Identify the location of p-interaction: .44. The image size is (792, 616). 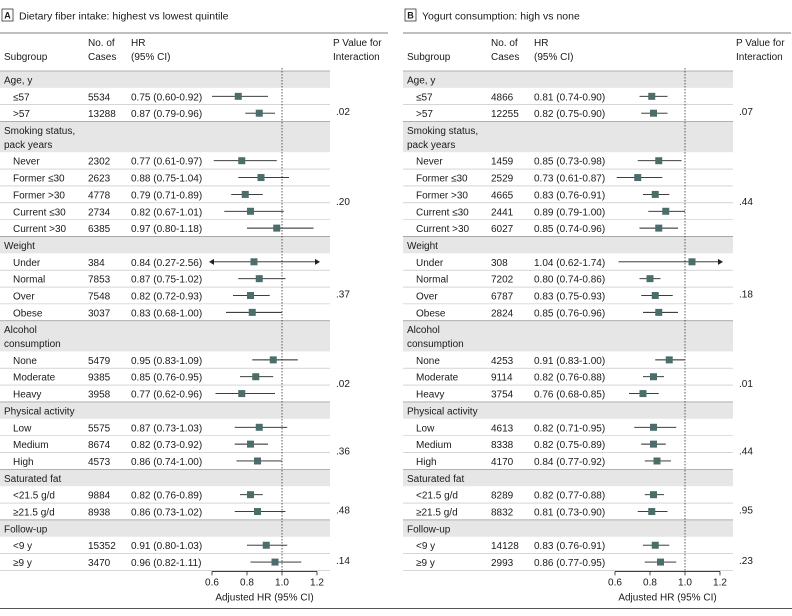
(746, 202).